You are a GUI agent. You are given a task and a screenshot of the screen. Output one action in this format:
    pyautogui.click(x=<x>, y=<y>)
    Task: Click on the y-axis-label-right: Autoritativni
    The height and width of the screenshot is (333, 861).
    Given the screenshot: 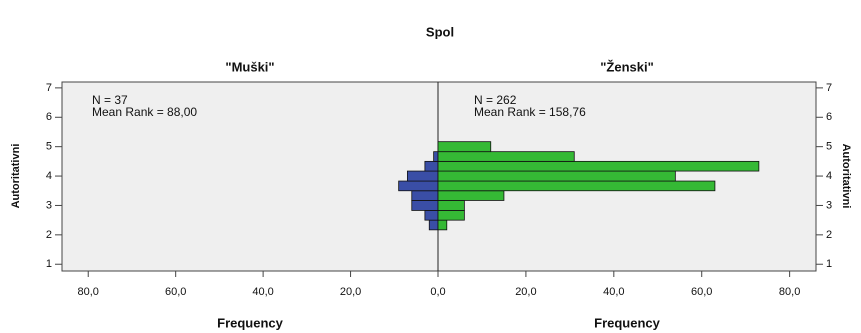 What is the action you would take?
    pyautogui.click(x=846, y=176)
    